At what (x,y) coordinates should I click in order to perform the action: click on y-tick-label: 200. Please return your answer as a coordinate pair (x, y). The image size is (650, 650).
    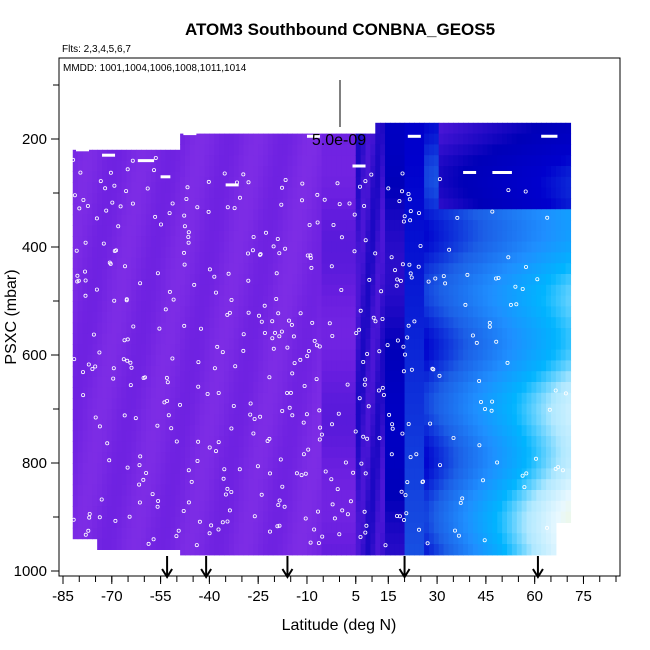
    Looking at the image, I should click on (34, 139).